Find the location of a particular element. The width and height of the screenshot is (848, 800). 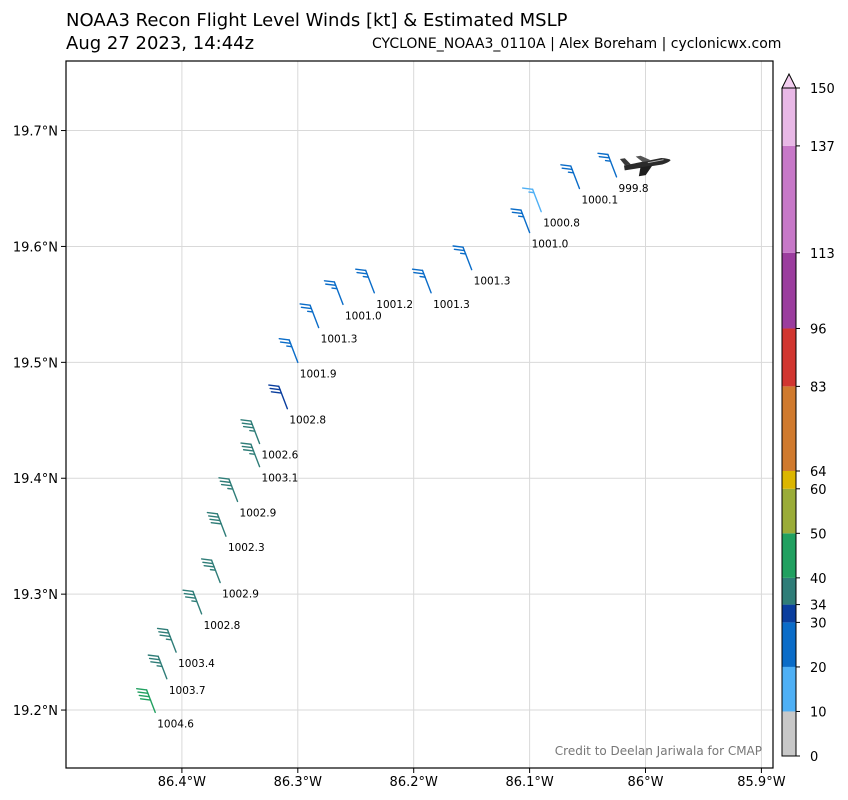

x-tick-label: 86.4°W is located at coordinates (182, 782).